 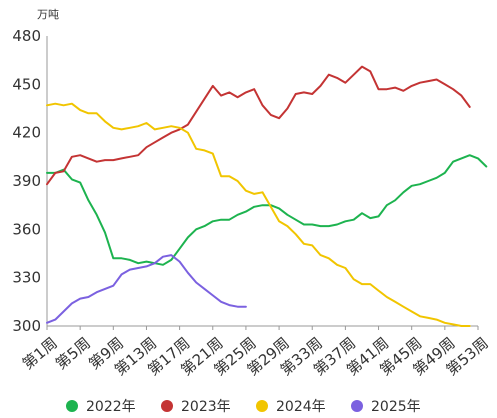 I want to click on x-tick-label: 第1周, so click(x=40, y=353).